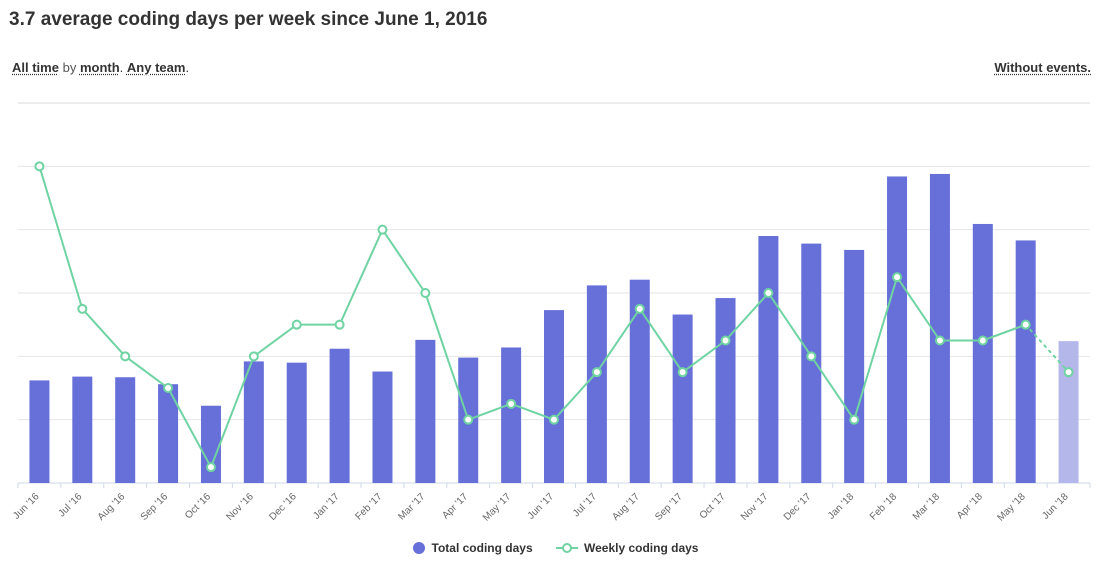 The width and height of the screenshot is (1111, 580). What do you see at coordinates (1011, 507) in the screenshot?
I see `x-tick-label: May '18` at bounding box center [1011, 507].